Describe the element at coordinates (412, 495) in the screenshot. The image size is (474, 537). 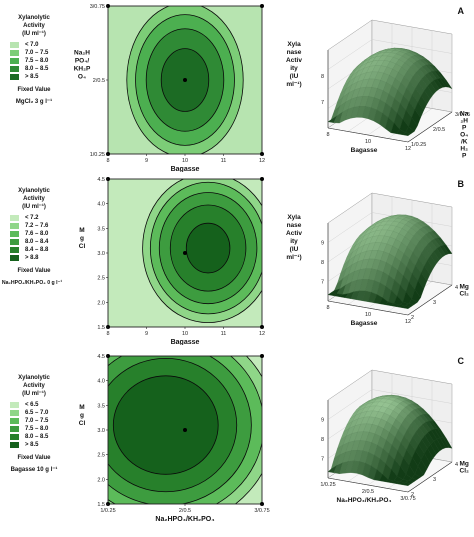
I see `y-tick-label: 2` at that location.